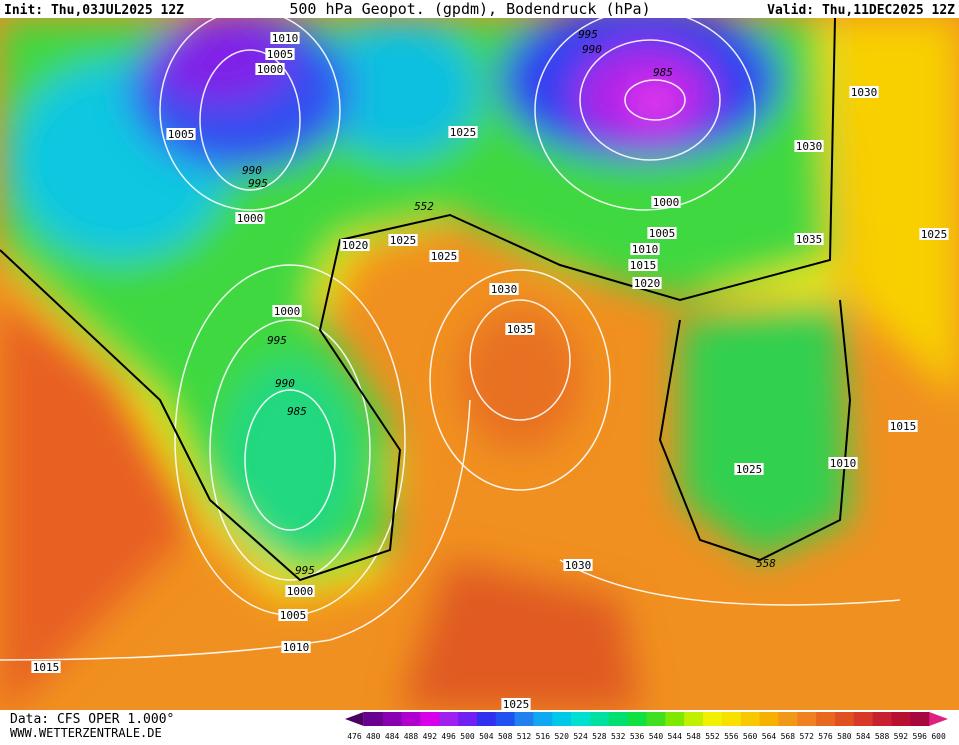 The height and width of the screenshot is (745, 959). I want to click on init-time: Init: Thu,03JUL2025 12Z, so click(94, 10).